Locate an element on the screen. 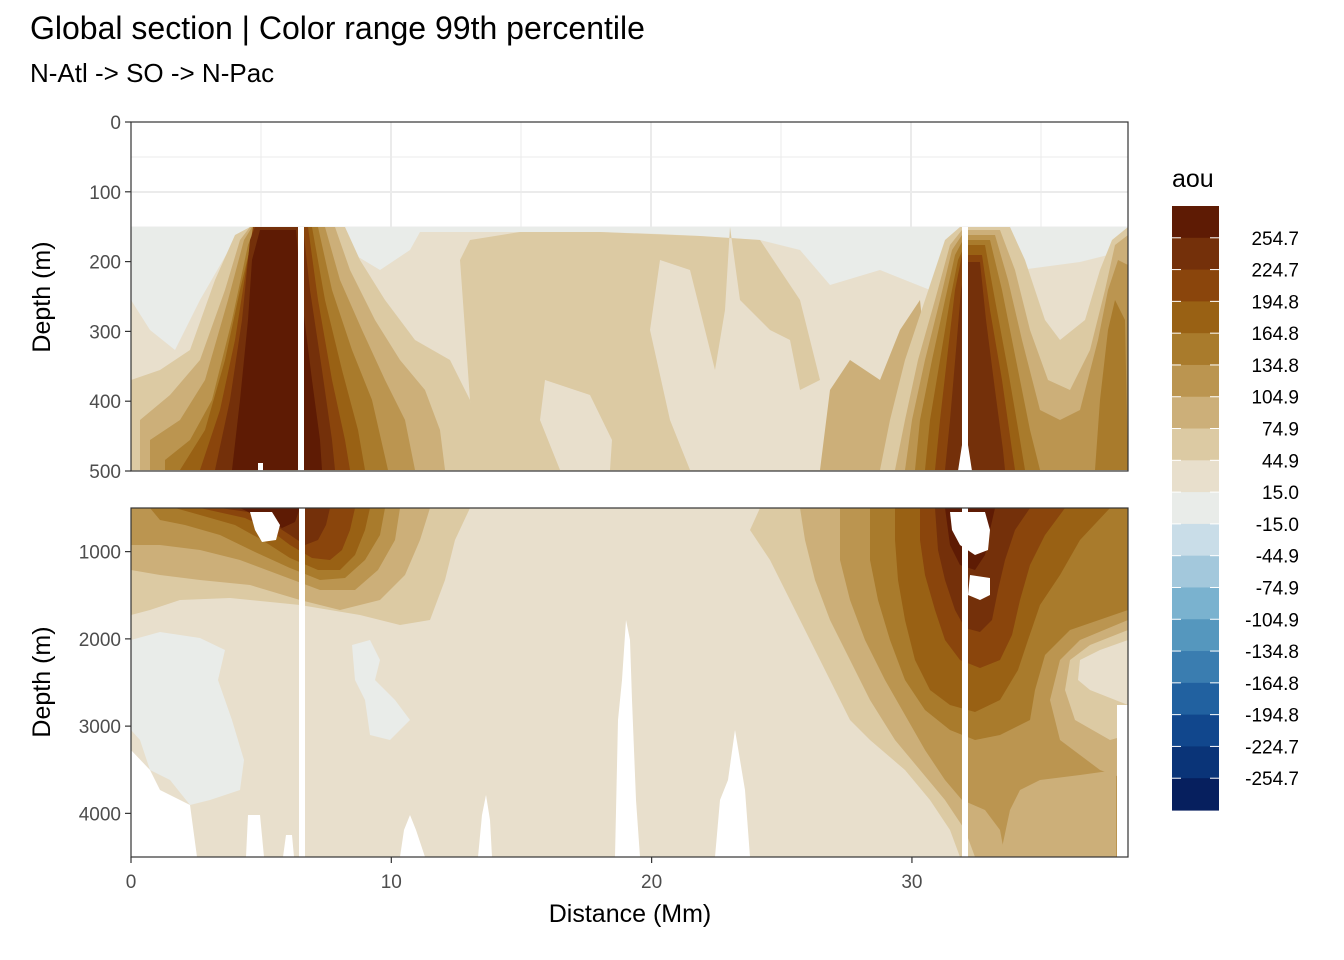  legend-label: 254.7 is located at coordinates (1275, 239).